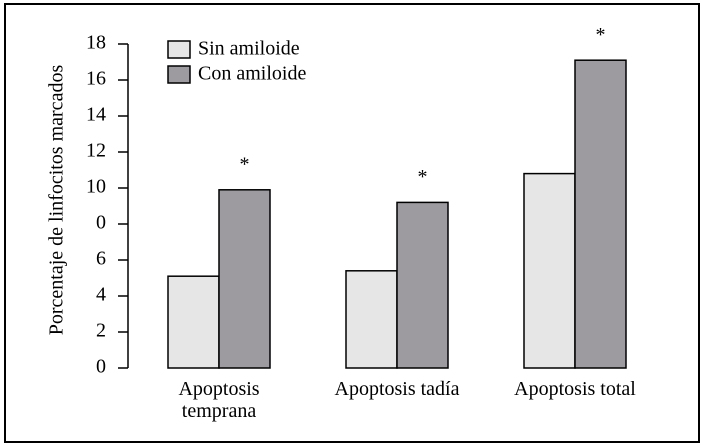 This screenshot has width=704, height=448. What do you see at coordinates (397, 389) in the screenshot?
I see `x-tick-label: Apoptosis tadía` at bounding box center [397, 389].